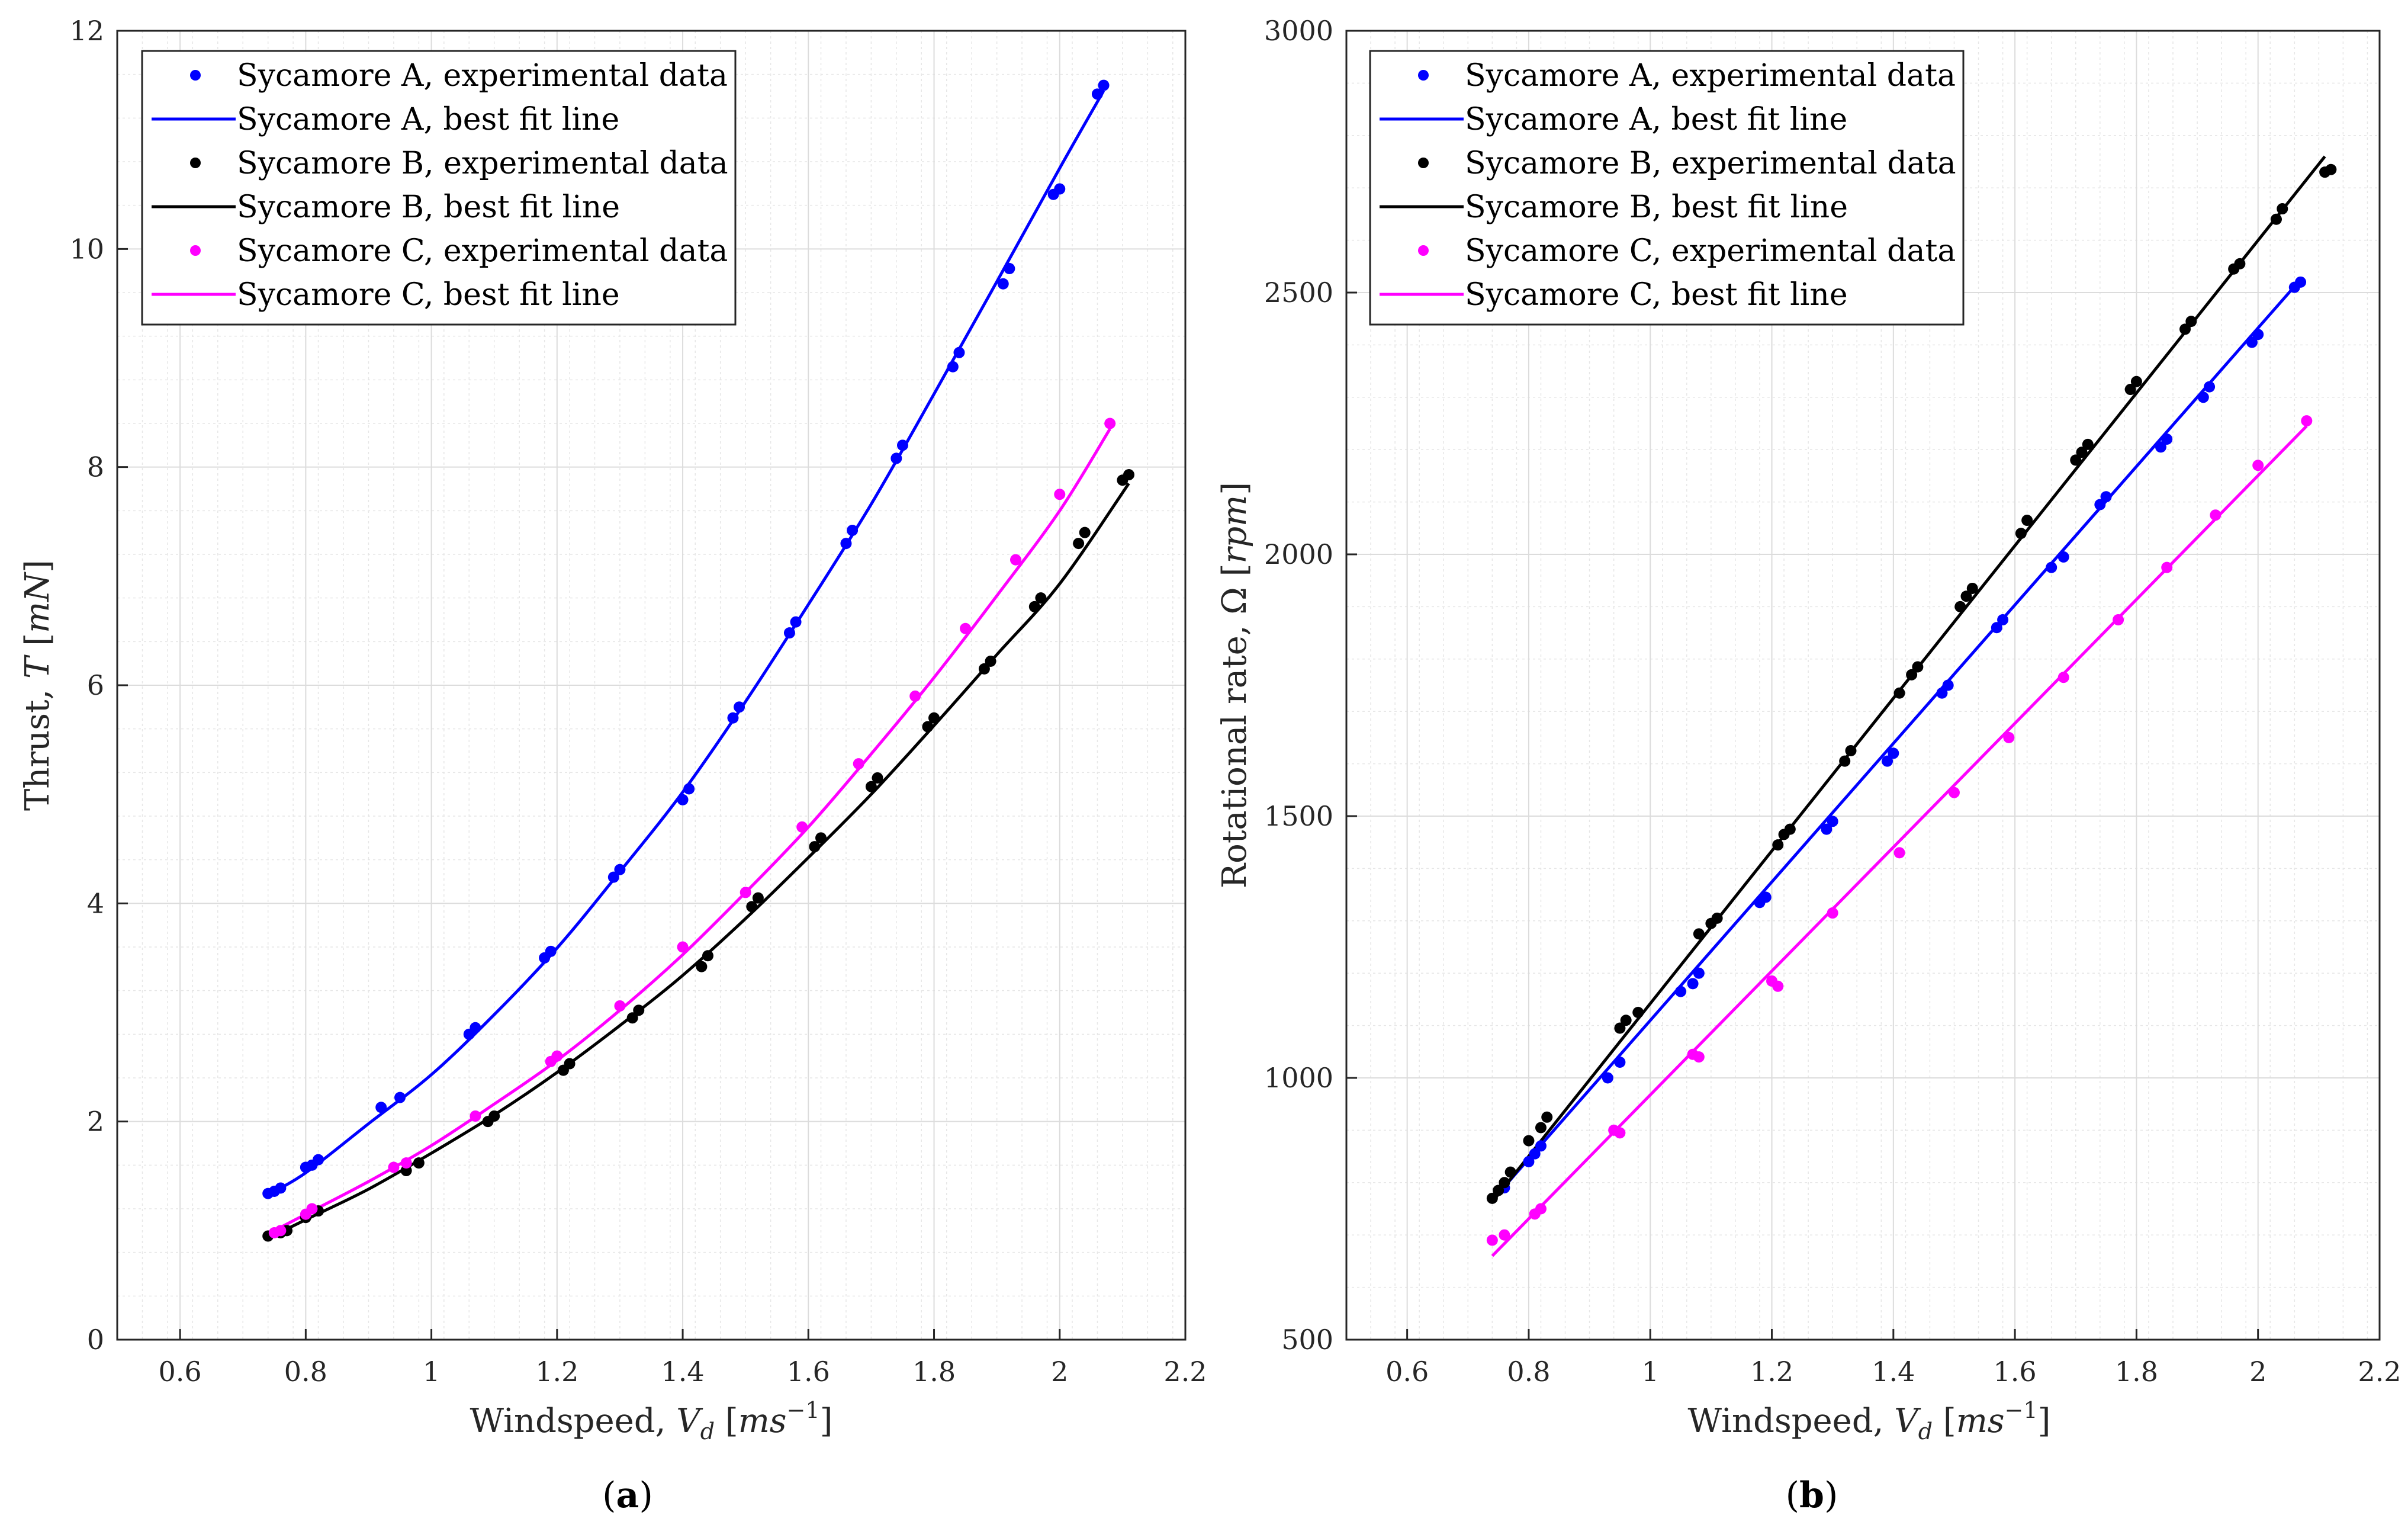 The height and width of the screenshot is (1528, 2408). What do you see at coordinates (826, 1421) in the screenshot?
I see `x-axis-label-a-unit-close: ]` at bounding box center [826, 1421].